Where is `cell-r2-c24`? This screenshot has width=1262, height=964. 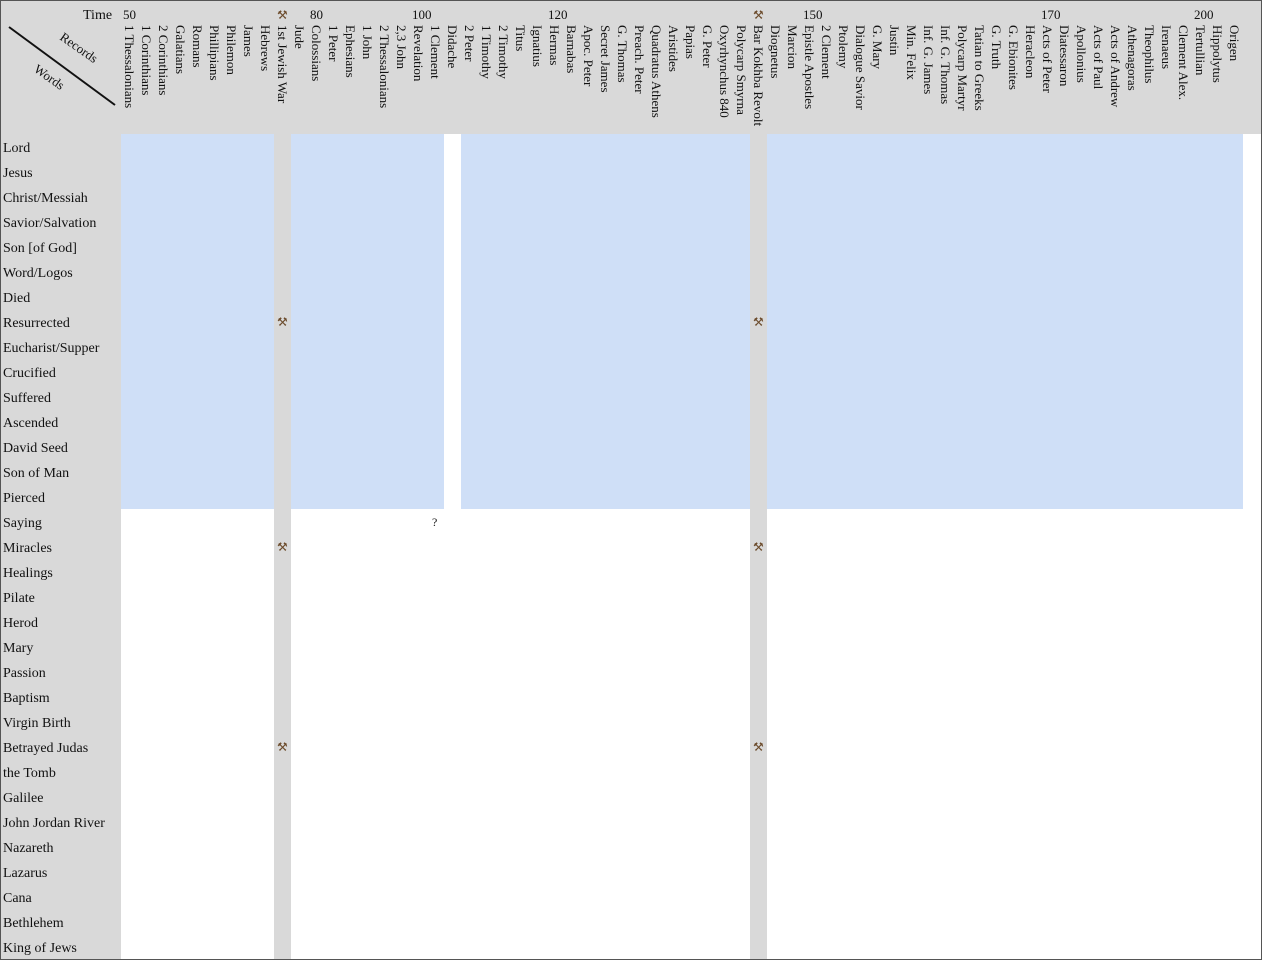 cell-r2-c24 is located at coordinates (537, 196).